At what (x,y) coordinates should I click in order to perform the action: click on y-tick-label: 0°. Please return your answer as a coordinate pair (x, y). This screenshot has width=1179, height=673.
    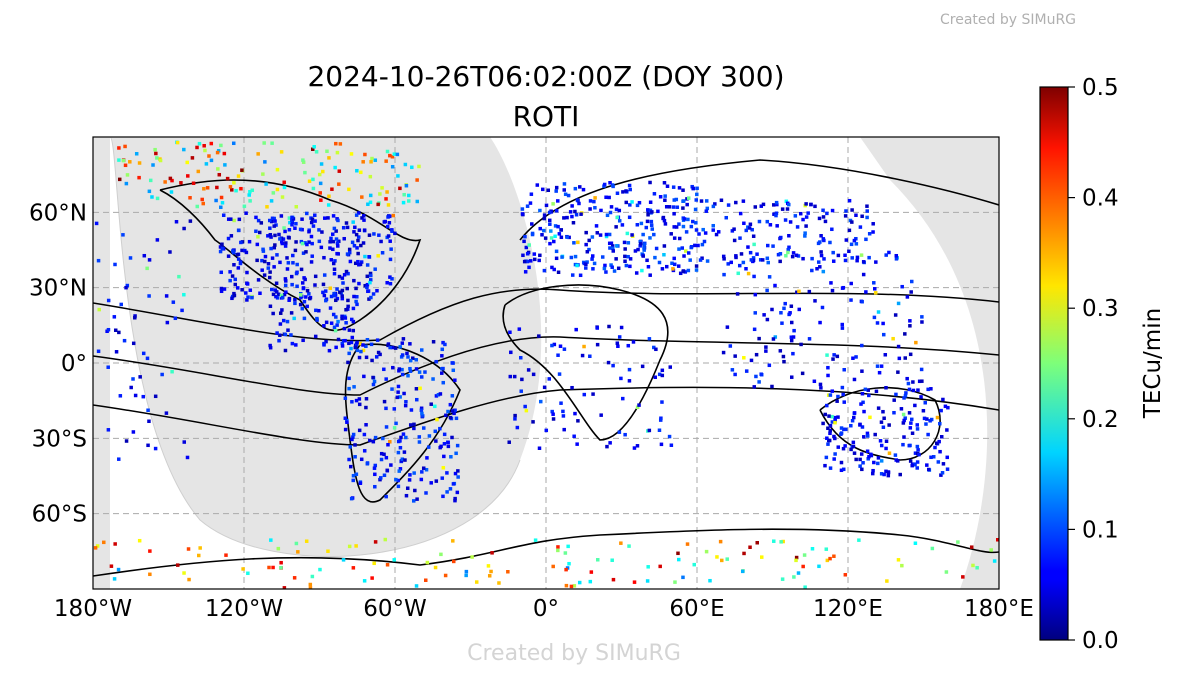
    Looking at the image, I should click on (74, 364).